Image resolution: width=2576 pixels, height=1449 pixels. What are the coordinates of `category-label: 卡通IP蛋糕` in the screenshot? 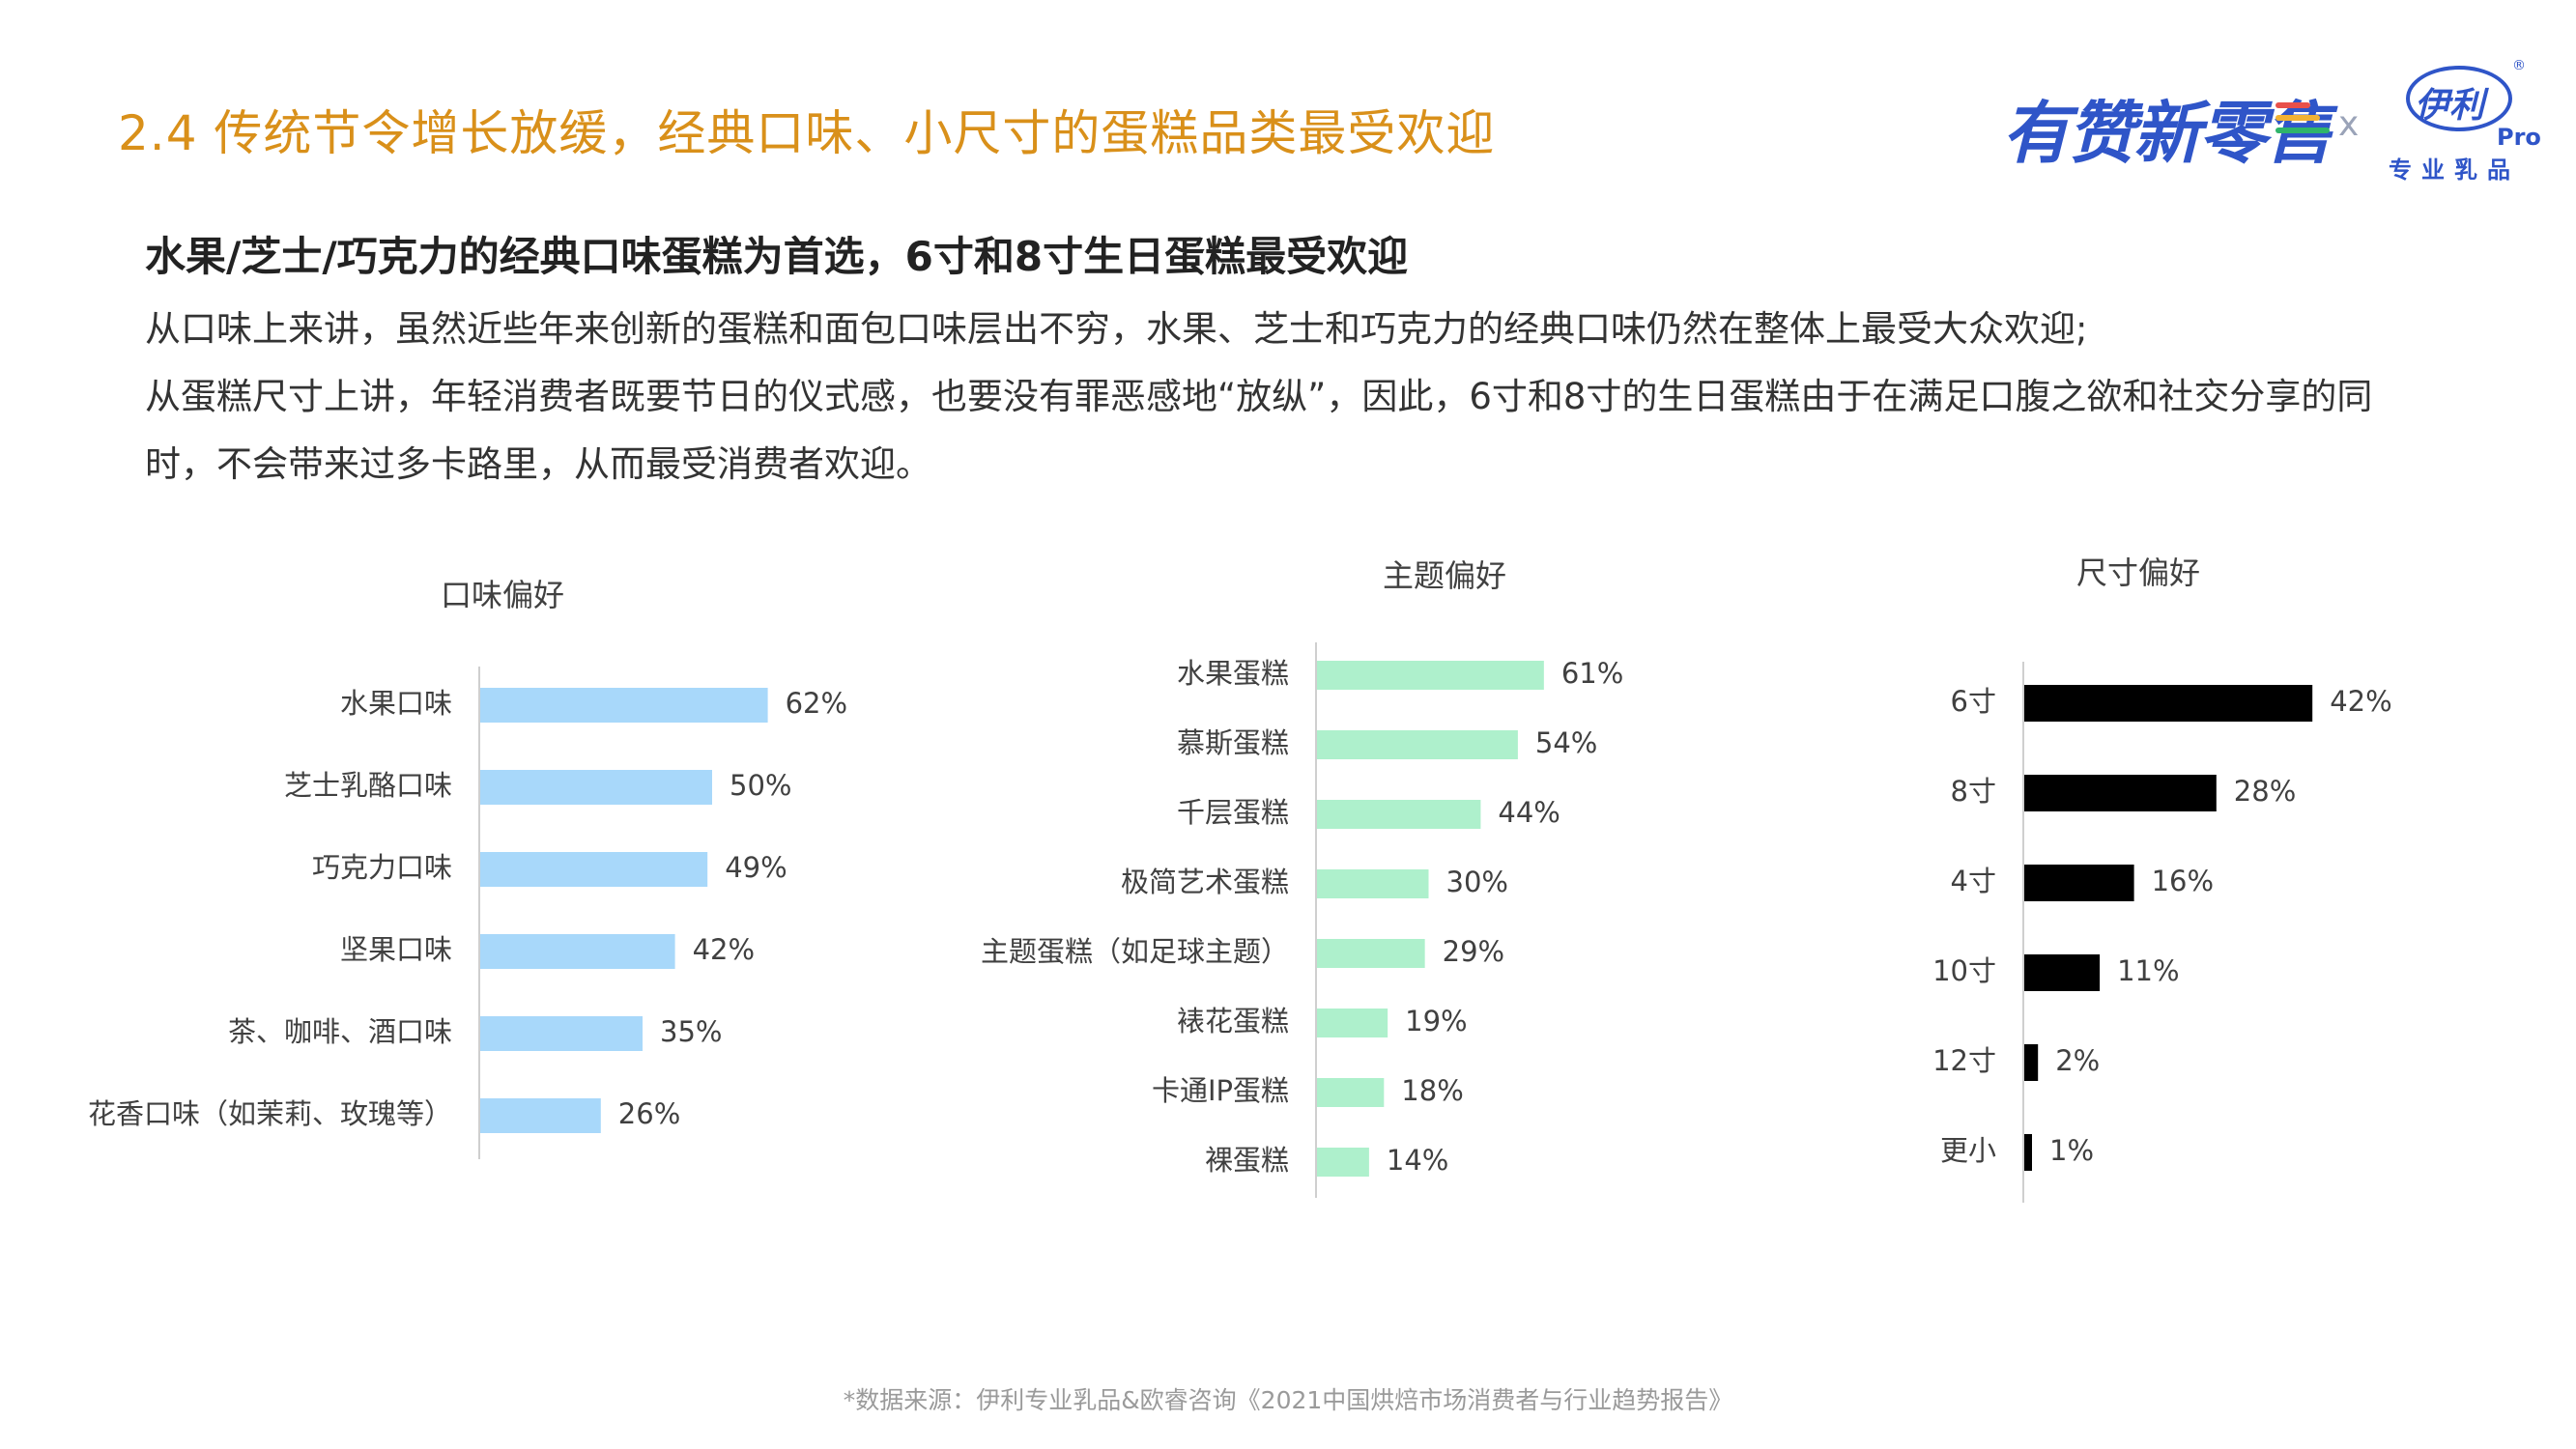 It's located at (1221, 1090).